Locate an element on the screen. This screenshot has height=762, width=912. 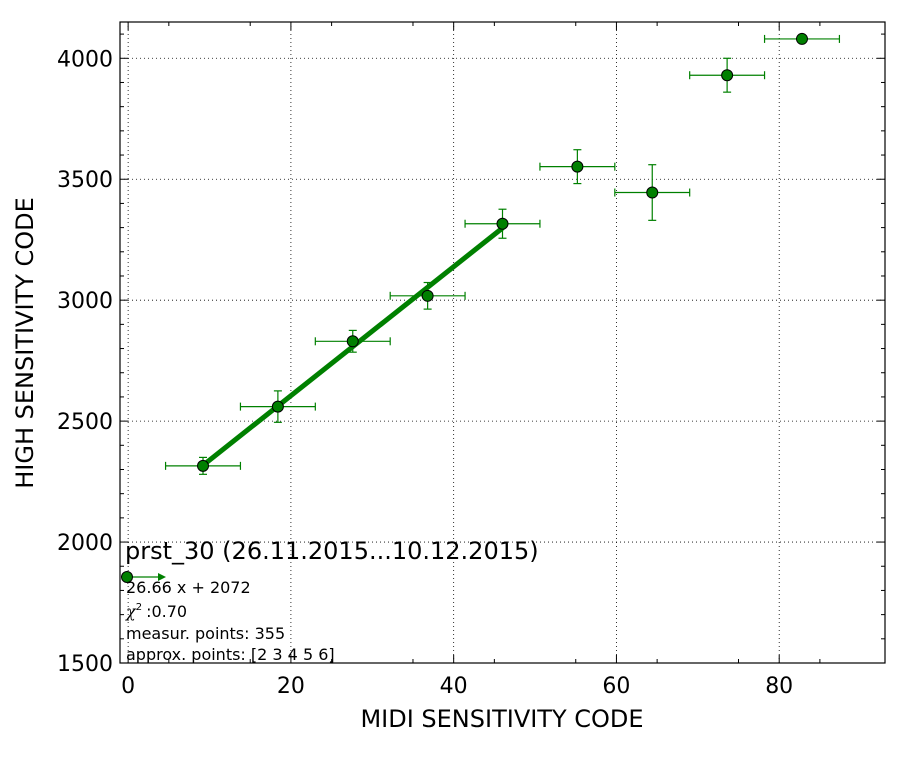
chi2-value: χ2:0.70 is located at coordinates (156, 611).